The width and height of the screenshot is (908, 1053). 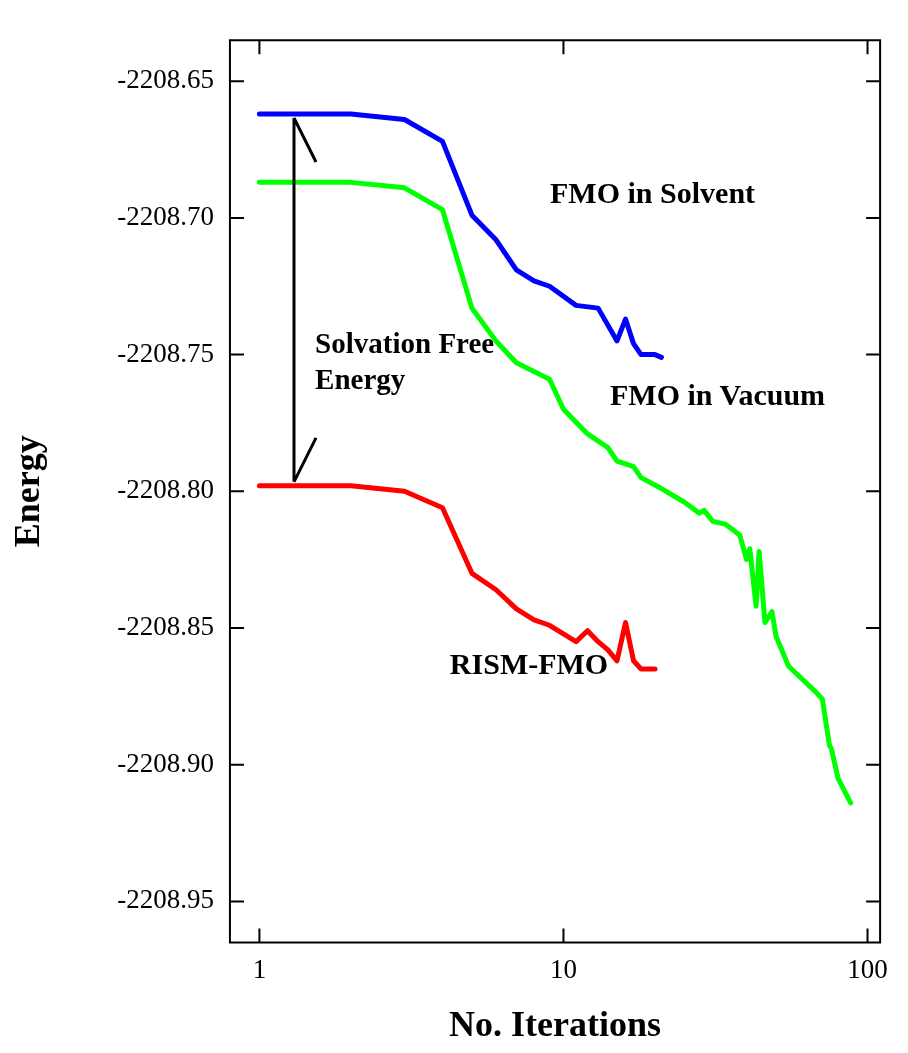 I want to click on y-tick-label: -2208.80, so click(x=165, y=489).